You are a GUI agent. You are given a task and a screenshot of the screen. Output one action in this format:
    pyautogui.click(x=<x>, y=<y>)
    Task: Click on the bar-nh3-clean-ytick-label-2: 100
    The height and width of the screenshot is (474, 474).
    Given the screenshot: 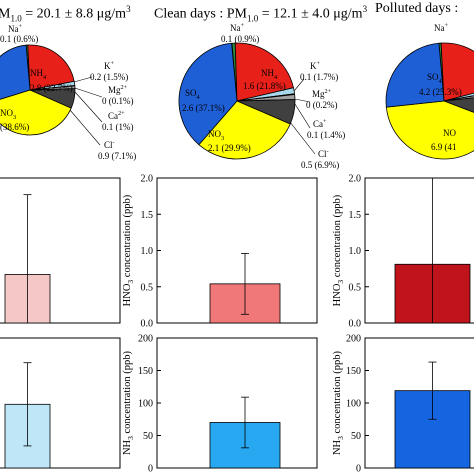 What is the action you would take?
    pyautogui.click(x=145, y=404)
    